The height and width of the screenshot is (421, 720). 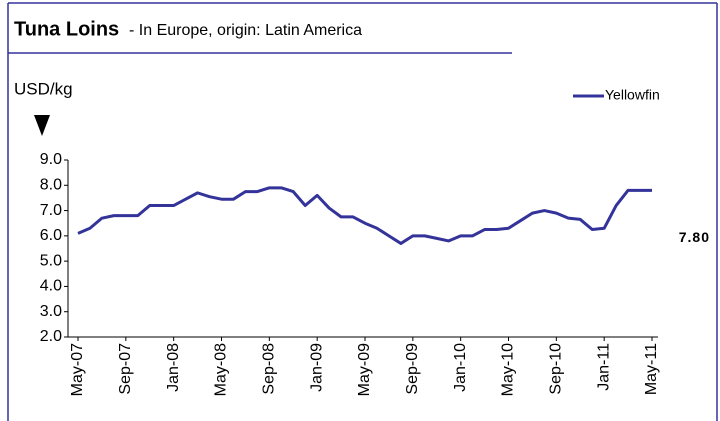 I want to click on chart-subtitle: - In Europe, origin: Latin America, so click(x=245, y=30).